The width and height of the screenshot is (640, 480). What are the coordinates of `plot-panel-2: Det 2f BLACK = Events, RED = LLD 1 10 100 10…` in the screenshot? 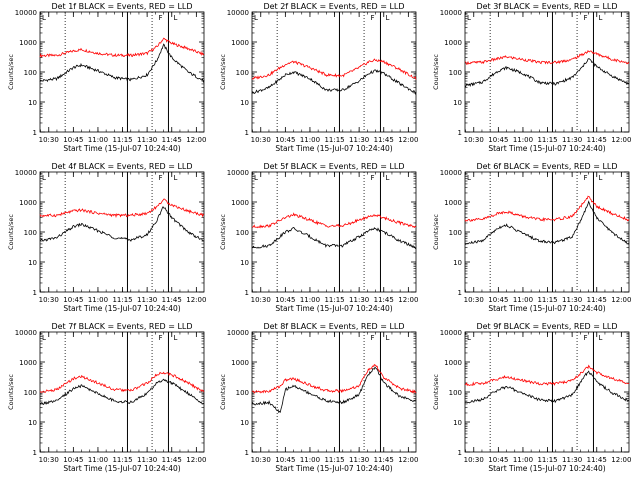 It's located at (318, 77).